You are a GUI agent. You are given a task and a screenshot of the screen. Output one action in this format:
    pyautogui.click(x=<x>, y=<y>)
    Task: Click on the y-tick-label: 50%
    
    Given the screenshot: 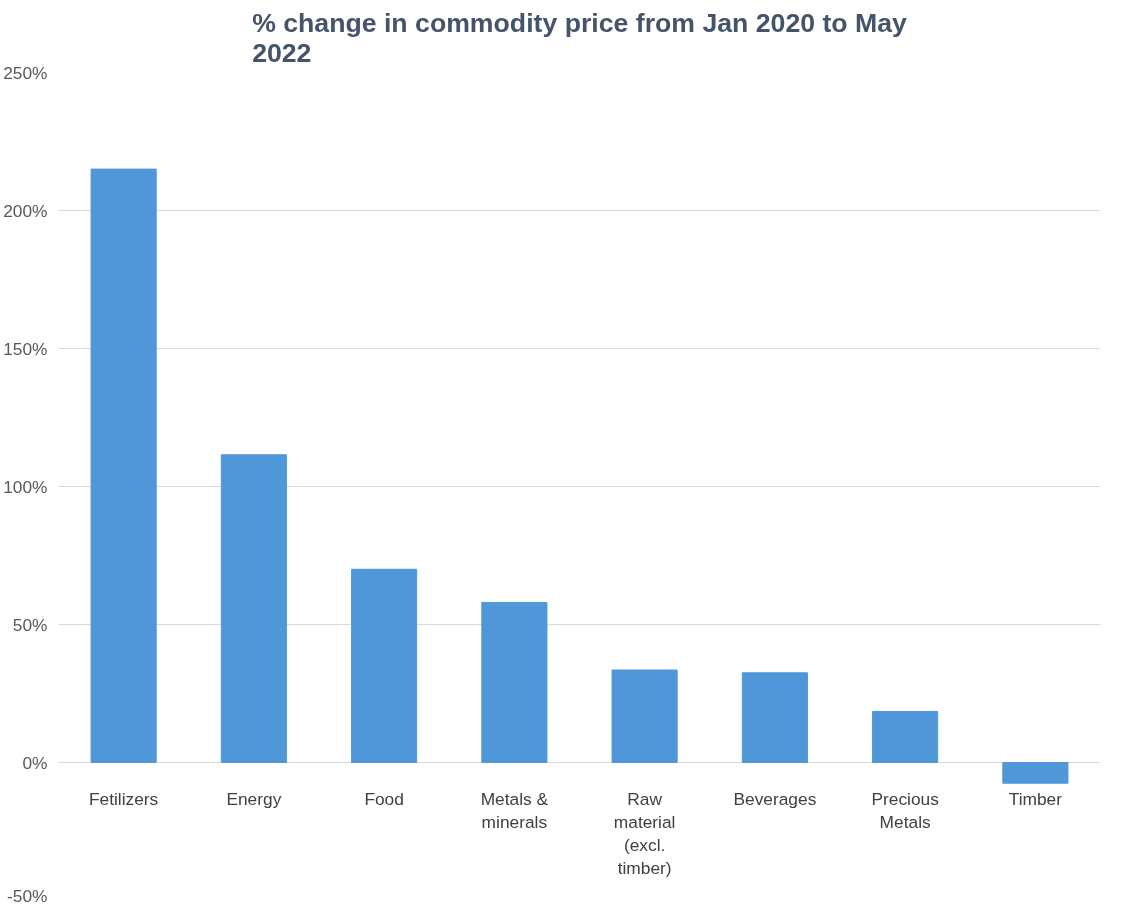 What is the action you would take?
    pyautogui.click(x=30, y=624)
    